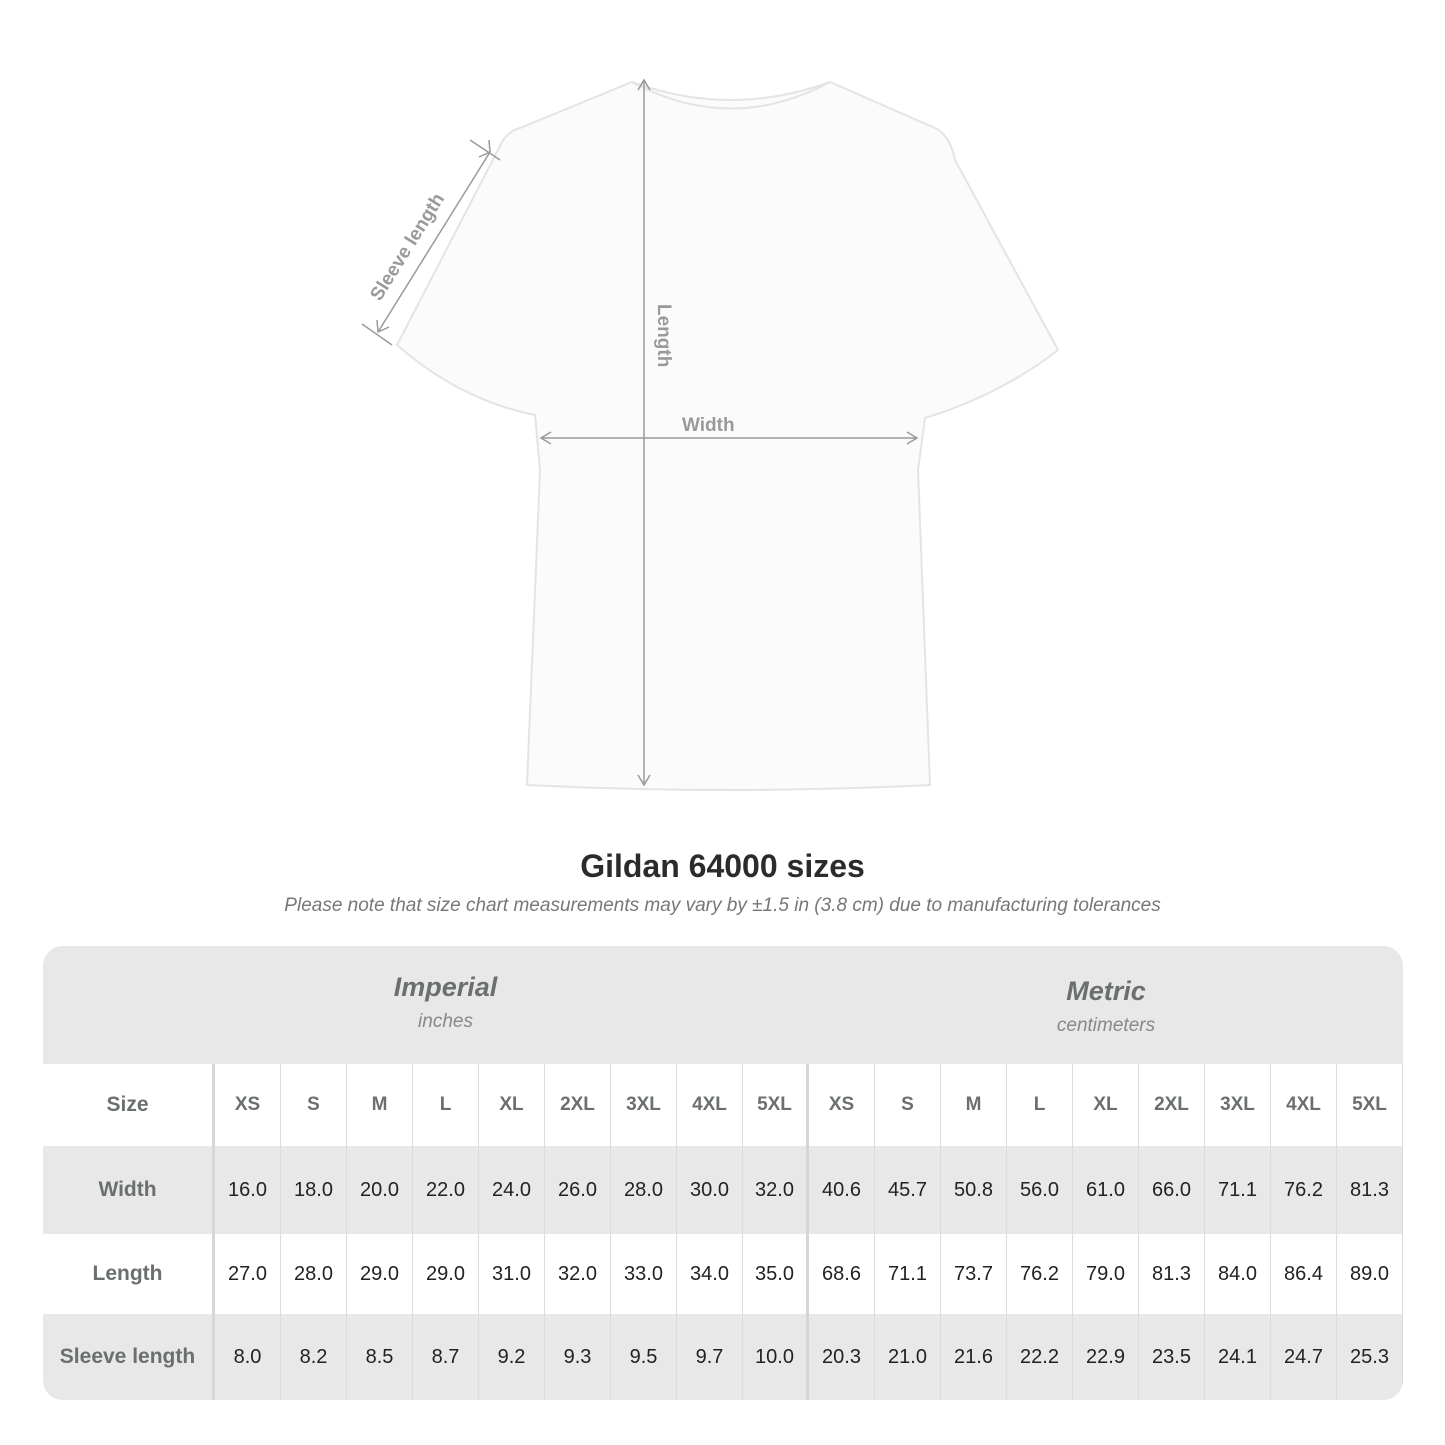 Image resolution: width=1445 pixels, height=1445 pixels. What do you see at coordinates (663, 335) in the screenshot?
I see `length-label: Length` at bounding box center [663, 335].